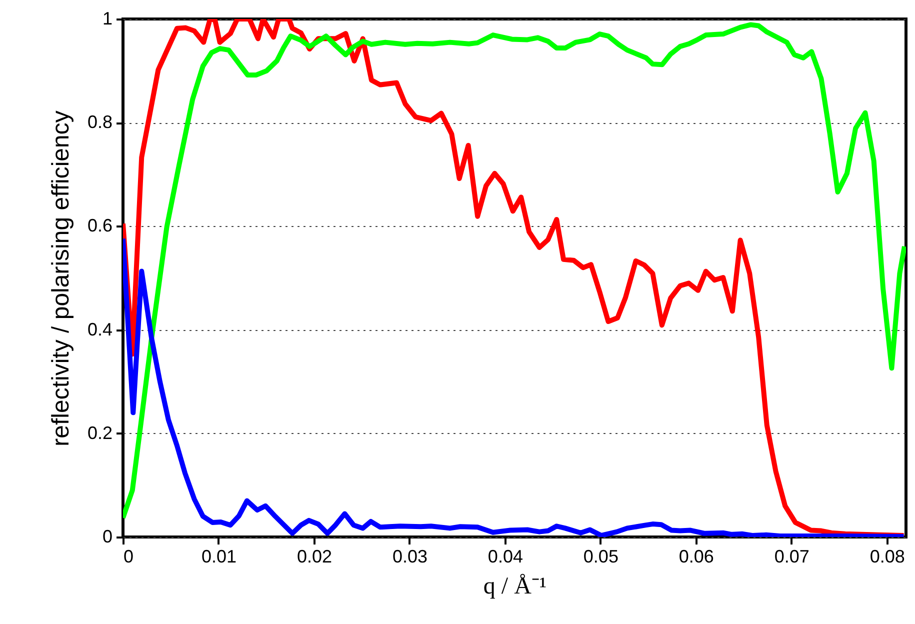 The image size is (915, 624). Describe the element at coordinates (600, 556) in the screenshot. I see `x-tick-label: 0.05` at that location.